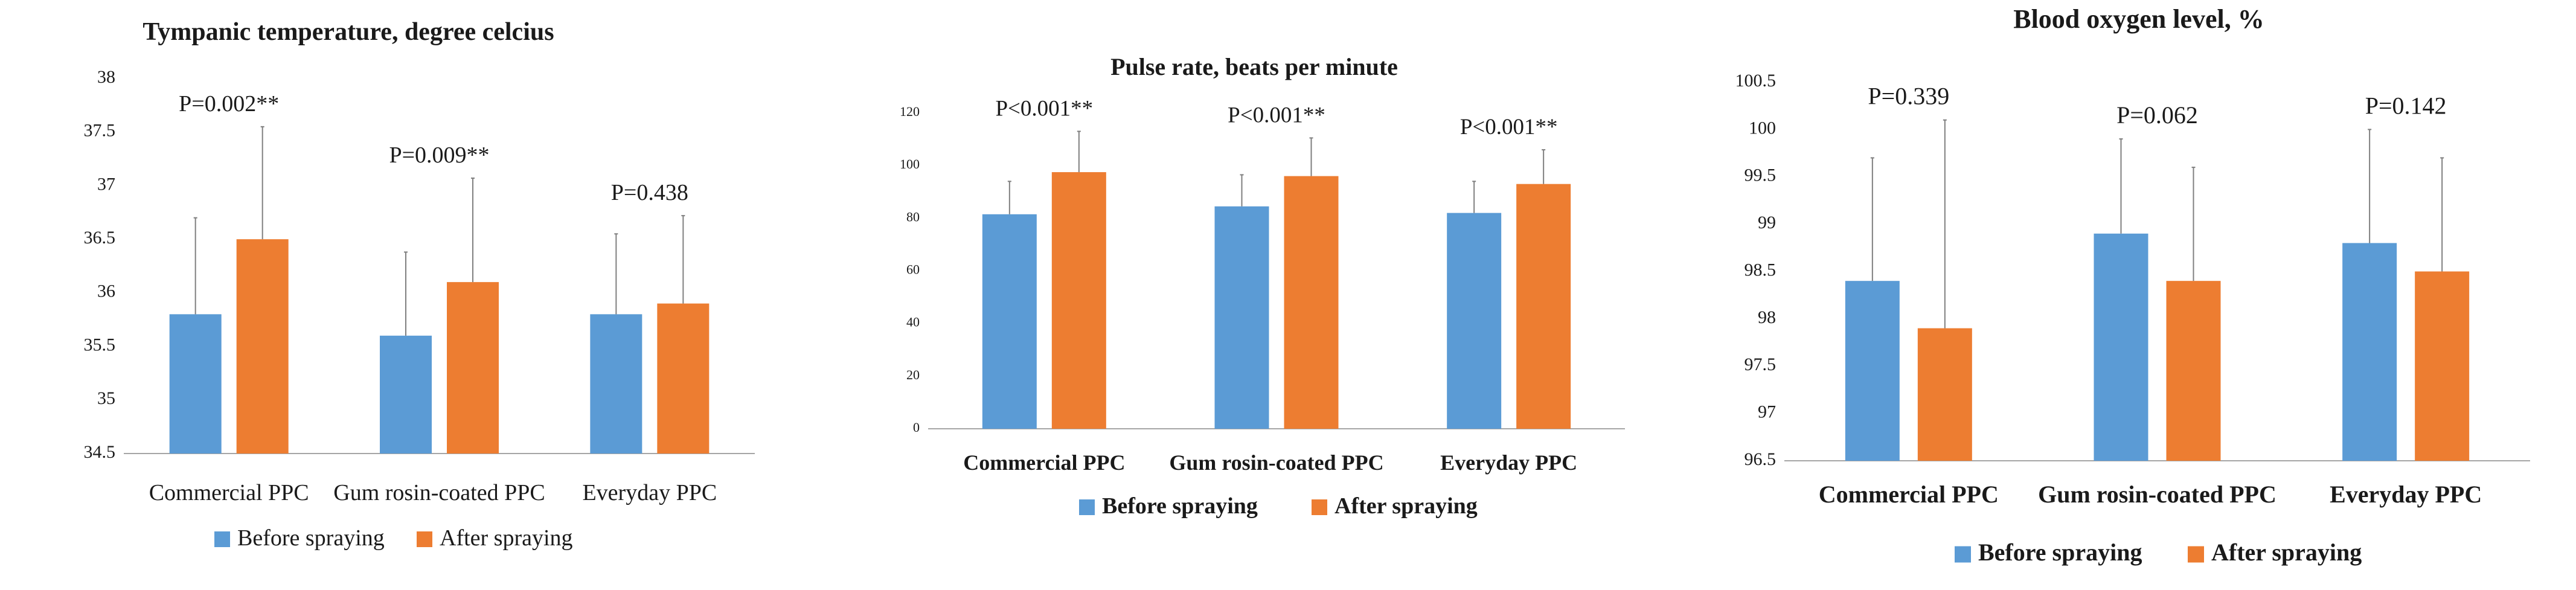 The width and height of the screenshot is (2576, 590). Describe the element at coordinates (106, 398) in the screenshot. I see `y-tick-label: 35` at that location.